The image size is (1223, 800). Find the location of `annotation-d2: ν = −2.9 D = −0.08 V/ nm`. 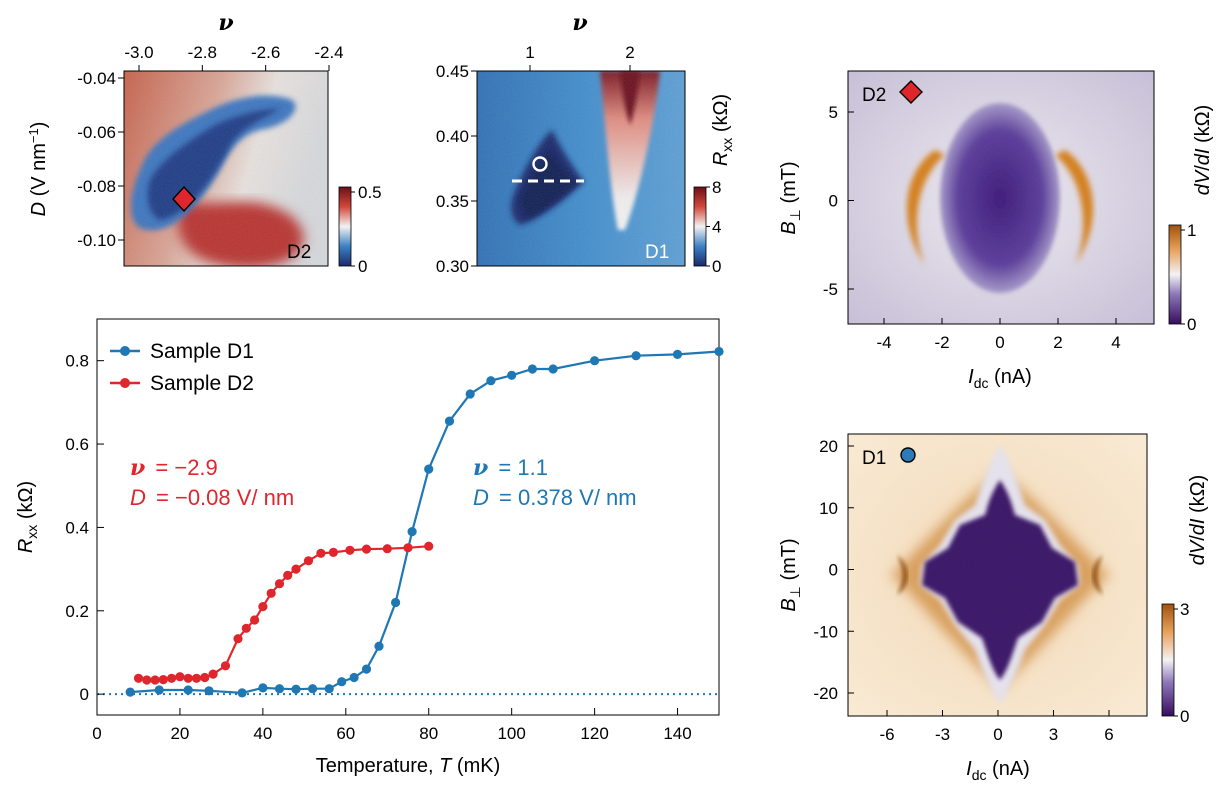

annotation-d2: ν = −2.9 D = −0.08 V/ nm is located at coordinates (212, 482).